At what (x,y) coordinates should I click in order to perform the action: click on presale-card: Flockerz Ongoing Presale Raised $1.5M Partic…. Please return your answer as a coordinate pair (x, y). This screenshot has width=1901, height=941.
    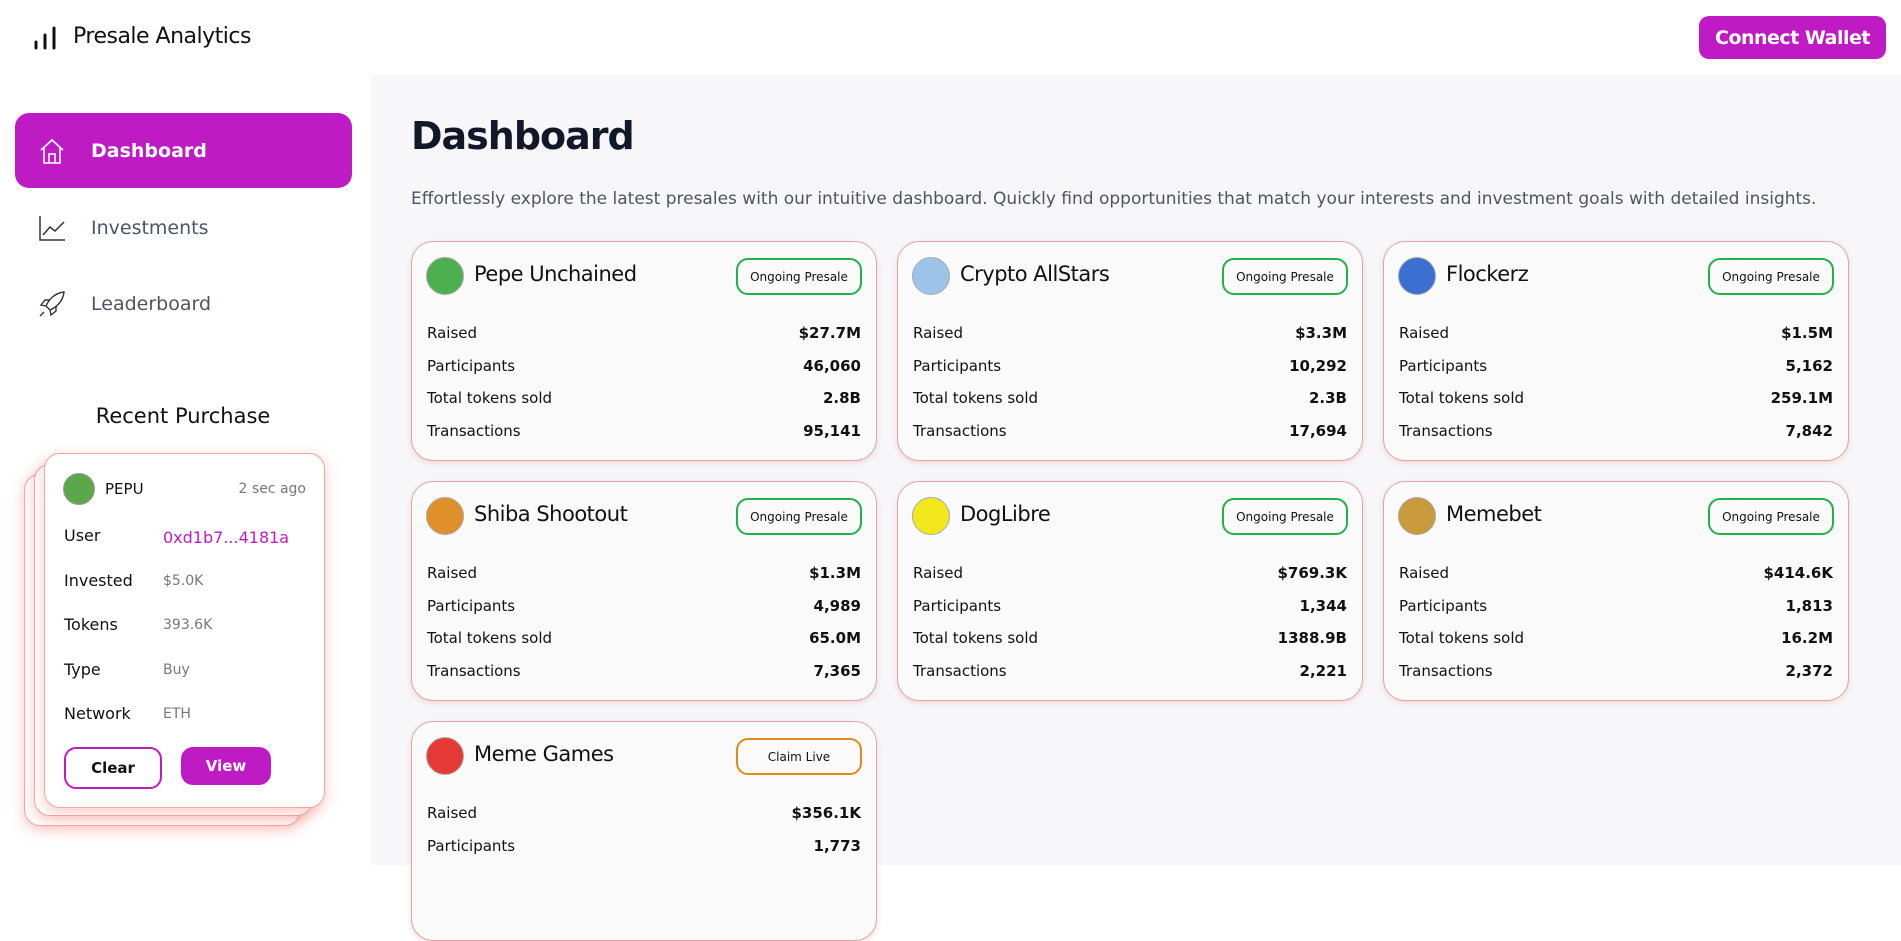
    Looking at the image, I should click on (1616, 351).